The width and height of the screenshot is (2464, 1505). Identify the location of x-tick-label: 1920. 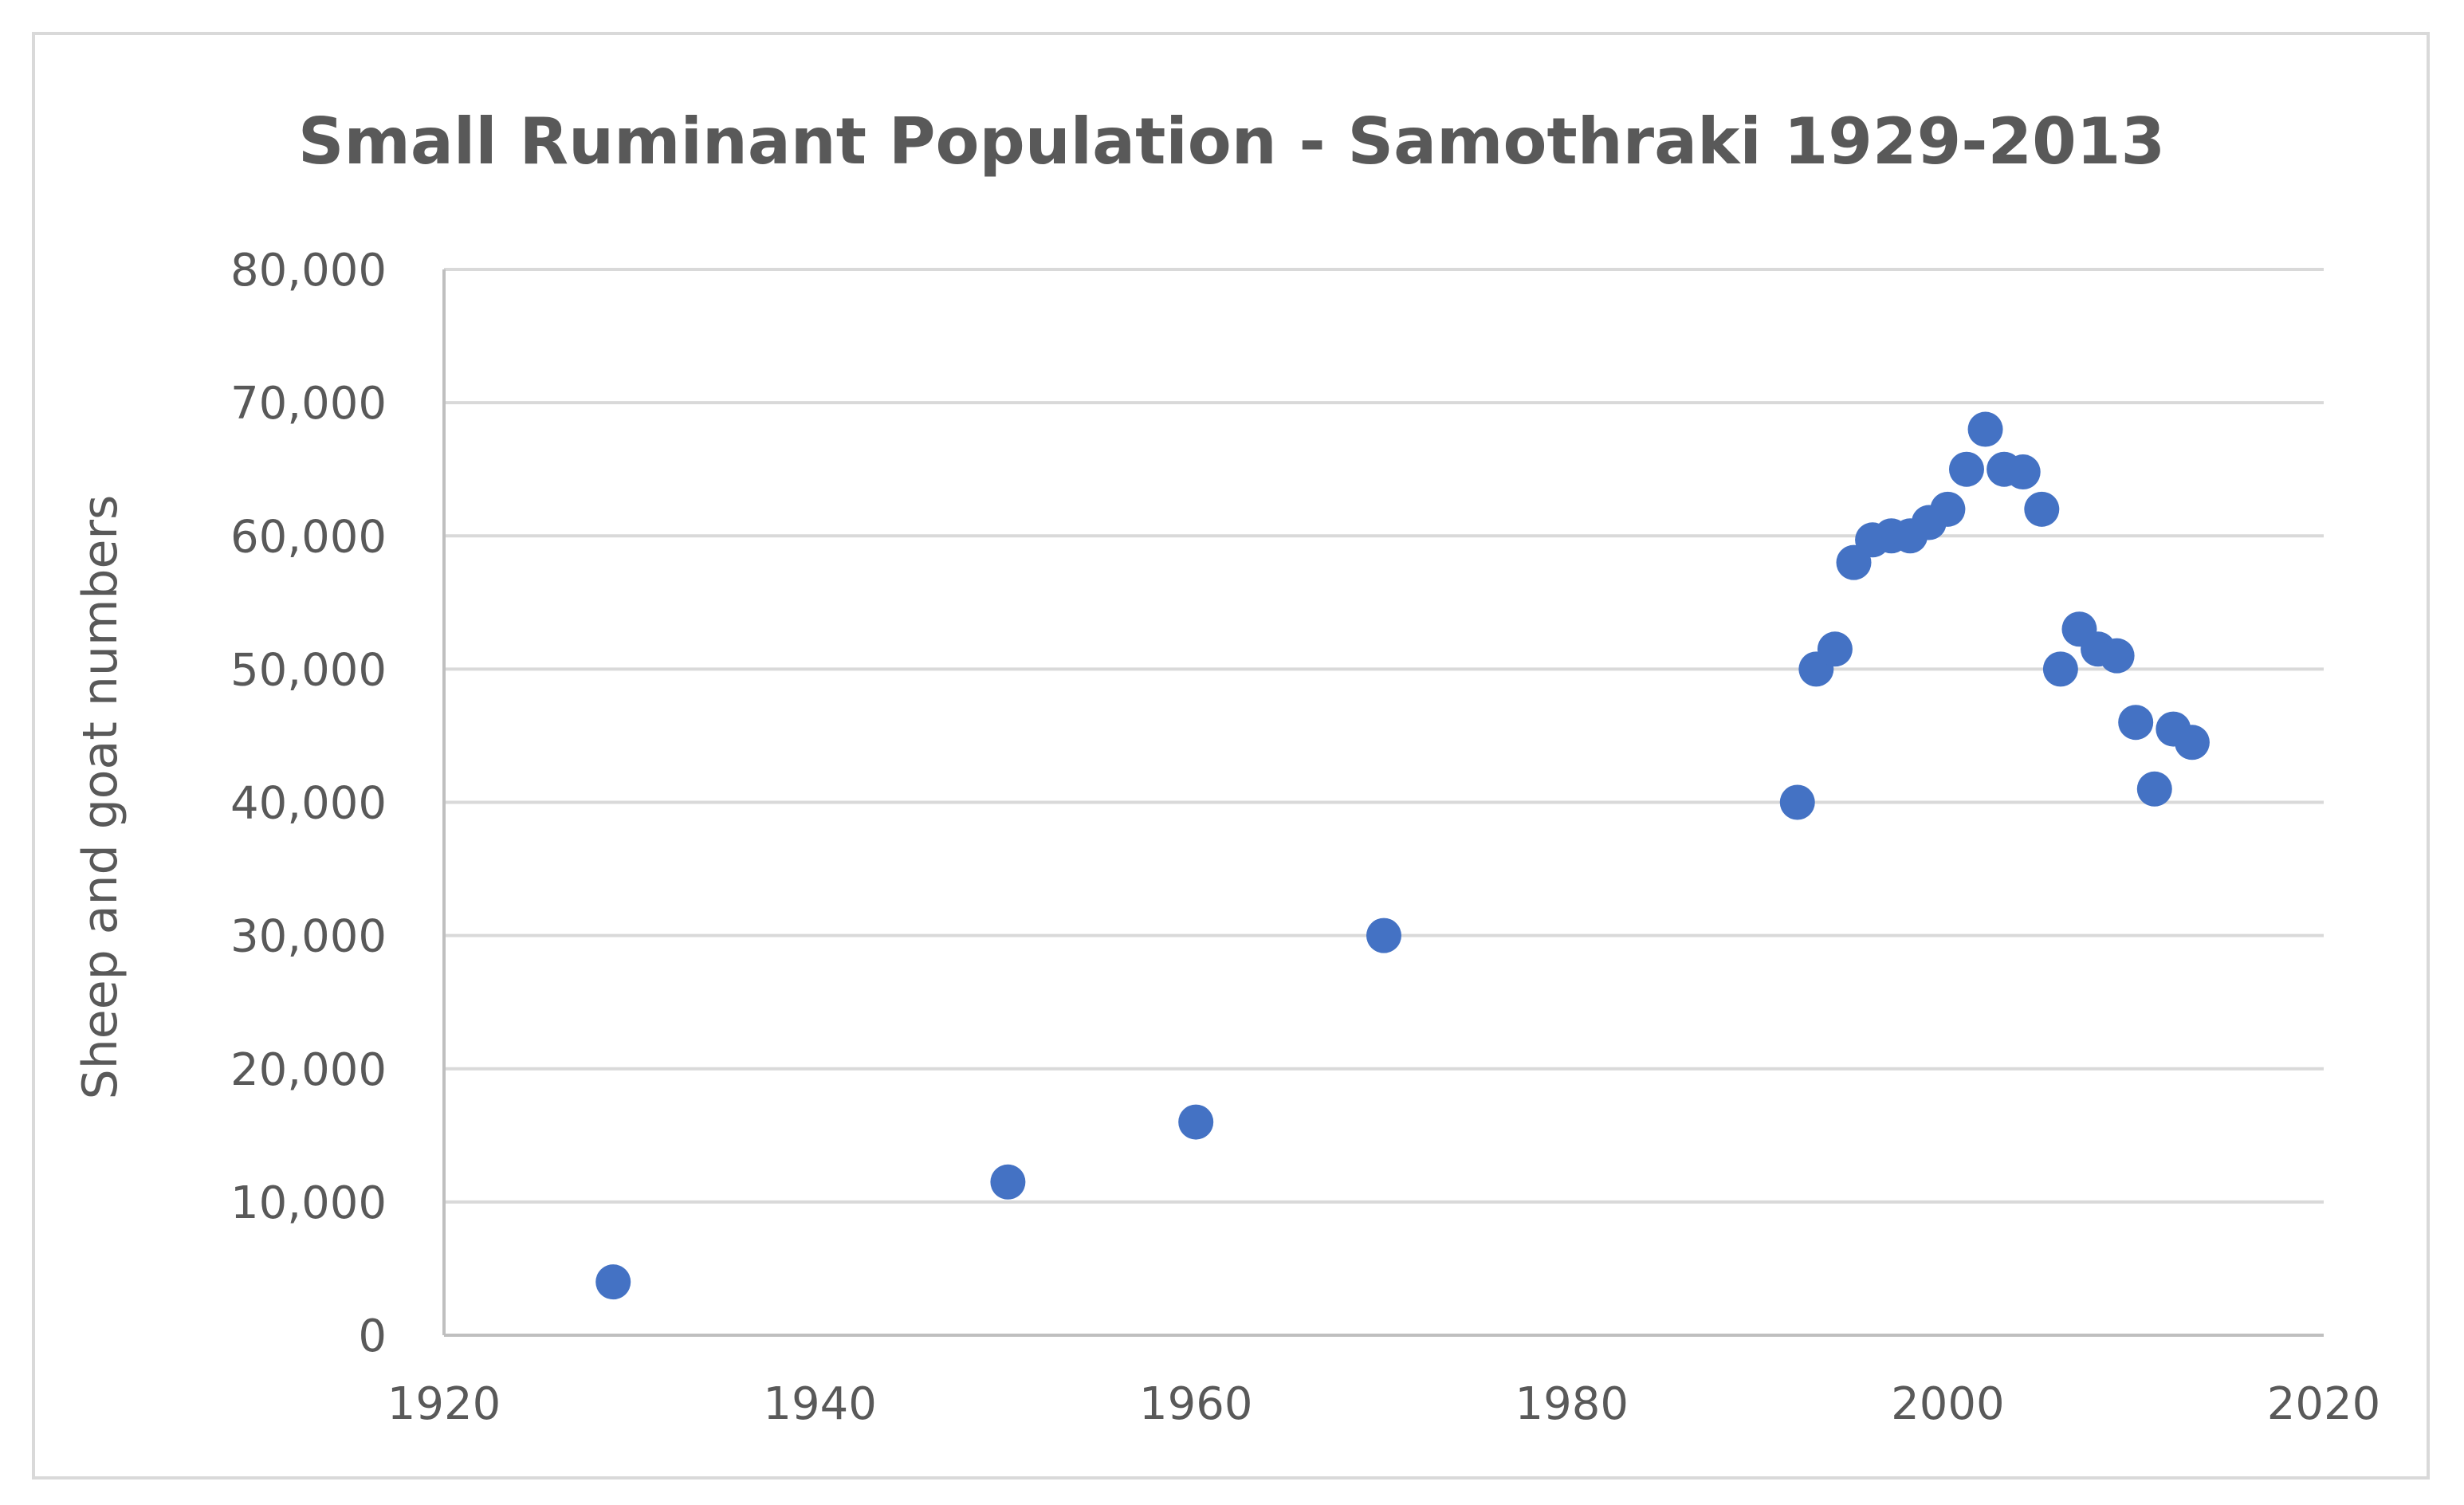
(444, 1404).